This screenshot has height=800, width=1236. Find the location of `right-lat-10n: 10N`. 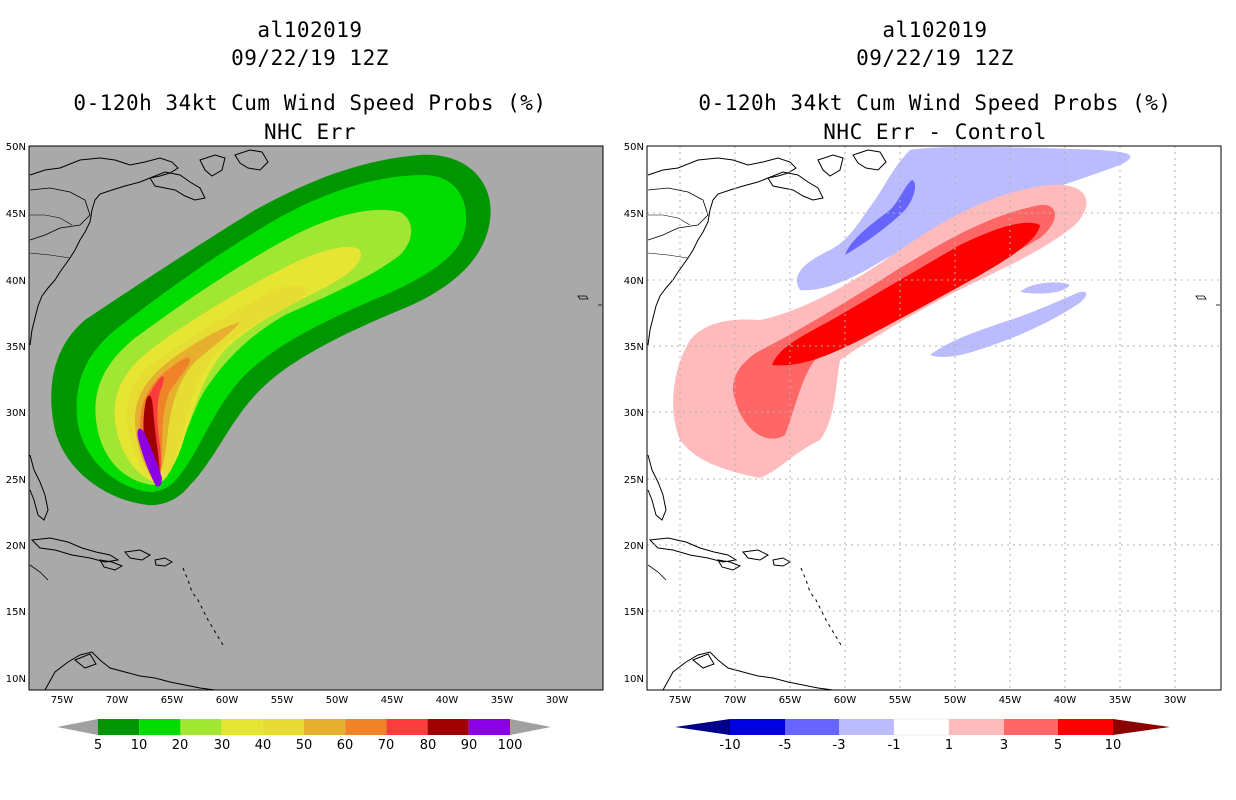

right-lat-10n: 10N is located at coordinates (634, 679).